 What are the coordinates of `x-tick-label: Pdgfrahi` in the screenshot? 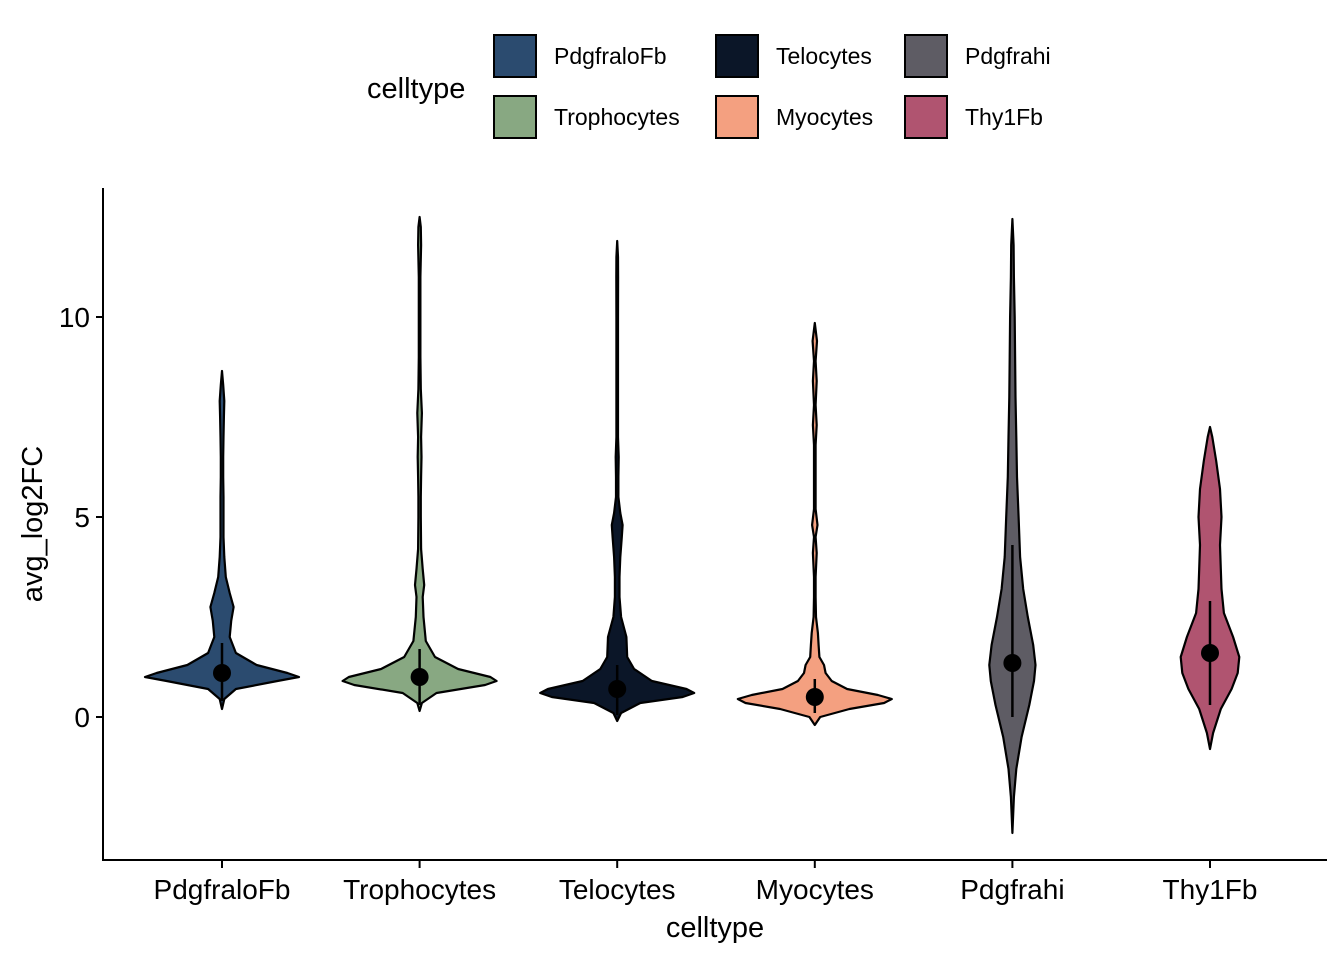 It's located at (1012, 889).